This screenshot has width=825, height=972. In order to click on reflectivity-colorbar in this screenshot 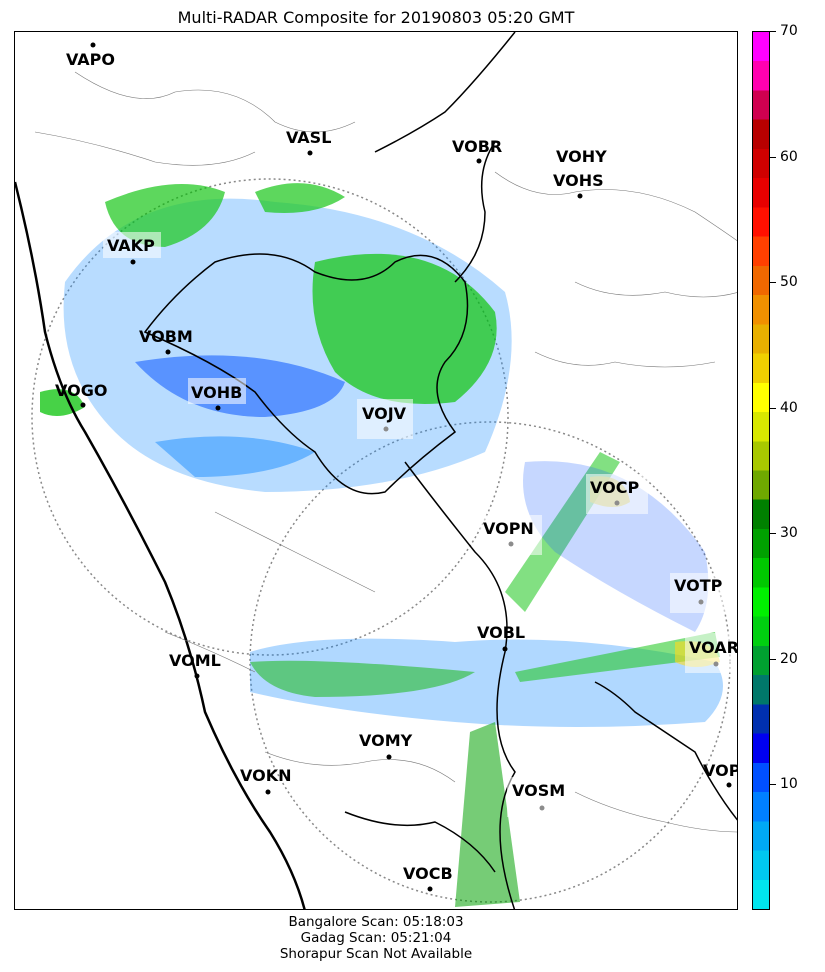, I will do `click(761, 470)`.